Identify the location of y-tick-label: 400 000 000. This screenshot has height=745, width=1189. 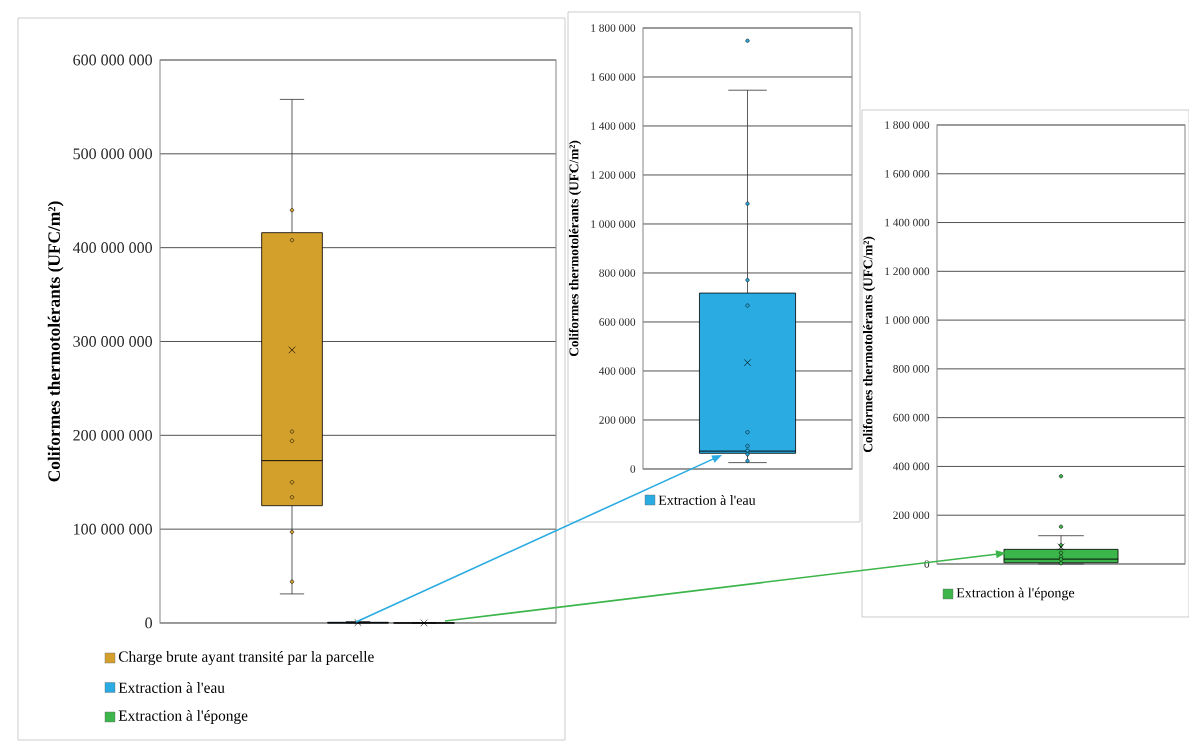
(112, 248).